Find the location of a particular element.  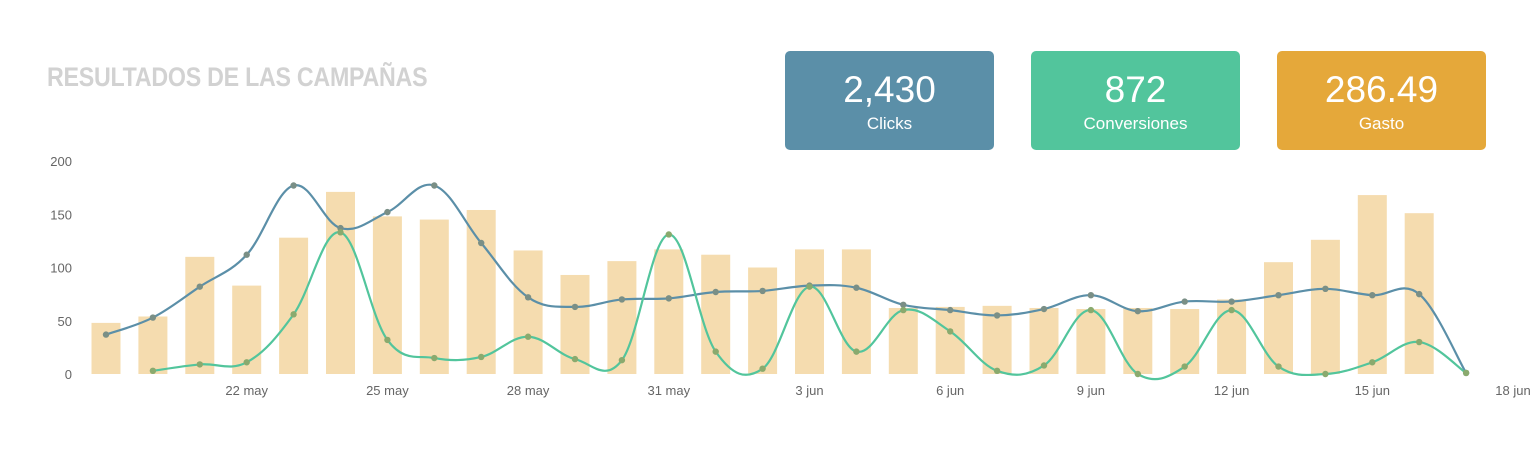

spend-kpi-card: 286.49 Gasto is located at coordinates (1381, 100).